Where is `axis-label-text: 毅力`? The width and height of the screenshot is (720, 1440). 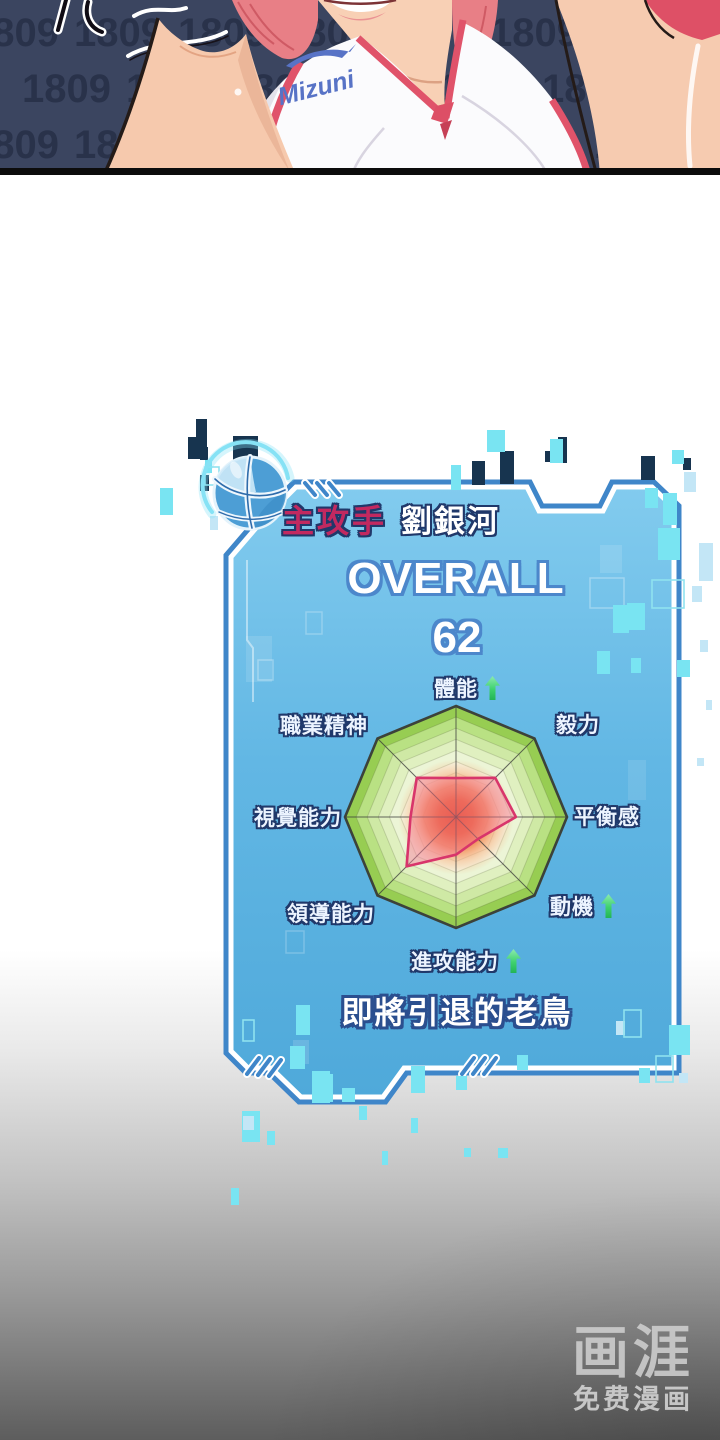
axis-label-text: 毅力 is located at coordinates (578, 725).